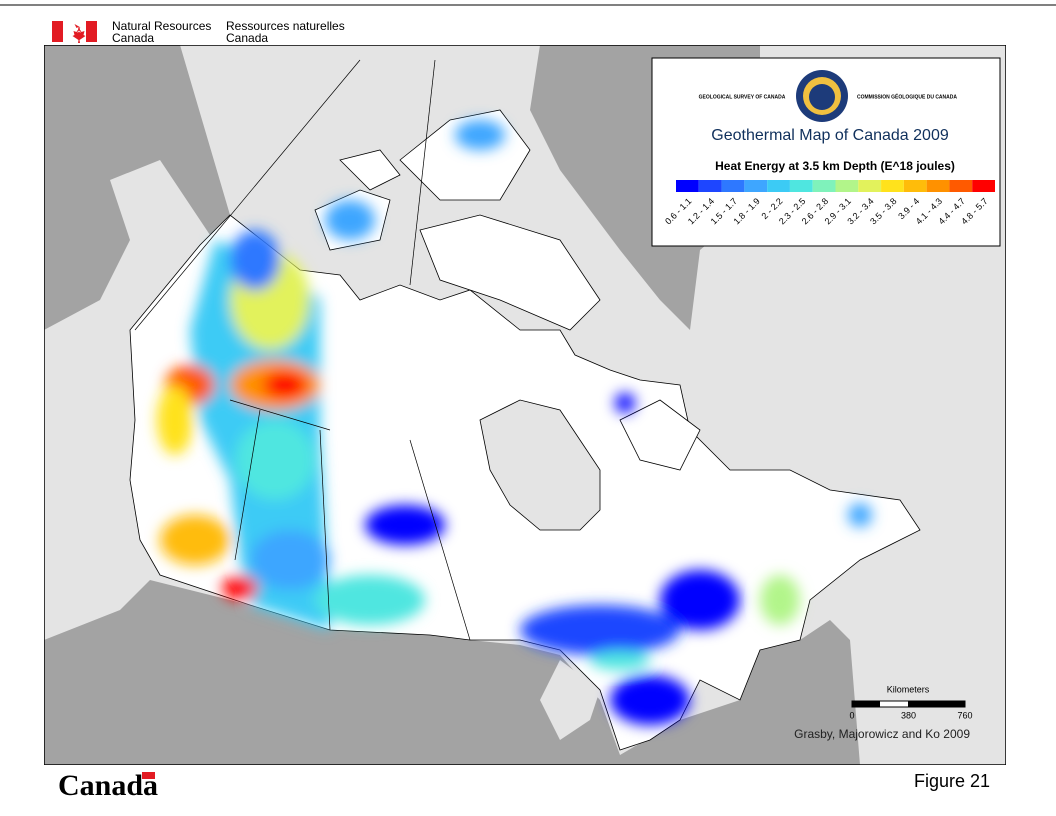  I want to click on scale-tick-label: 760, so click(964, 715).